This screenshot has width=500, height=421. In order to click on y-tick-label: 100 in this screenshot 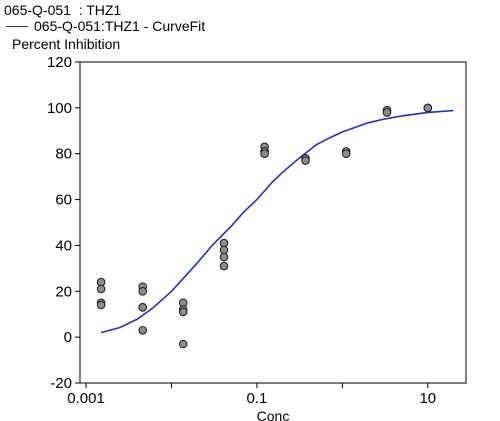, I will do `click(59, 108)`.